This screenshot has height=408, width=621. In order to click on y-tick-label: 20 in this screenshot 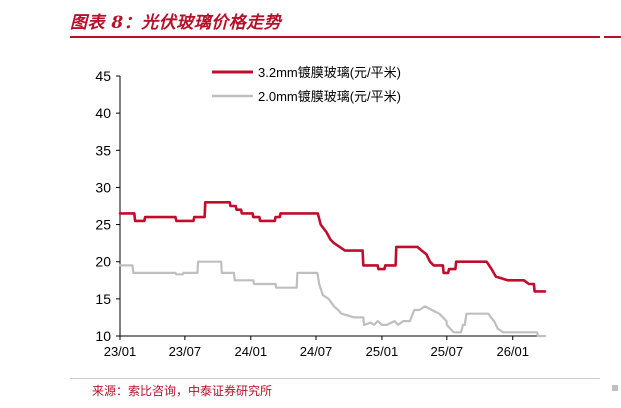, I will do `click(103, 262)`.